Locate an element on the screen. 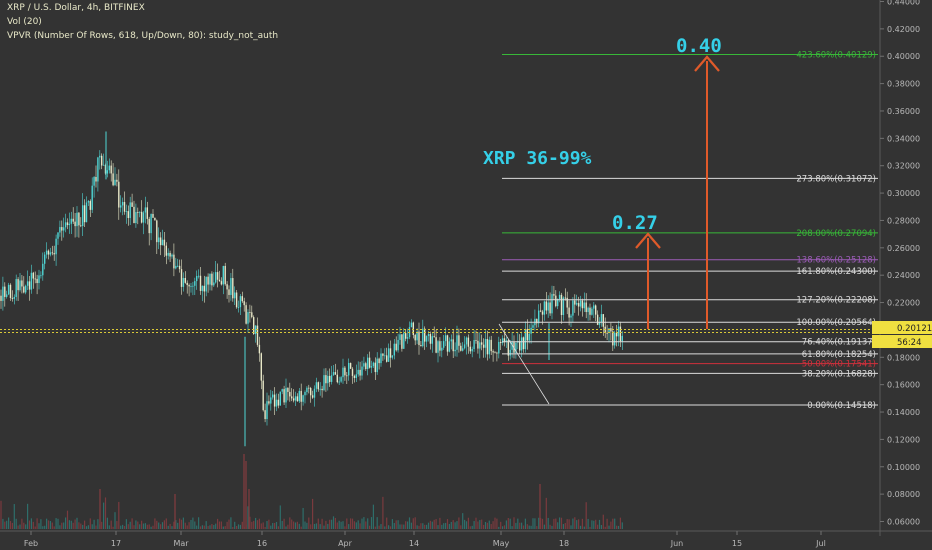 Image resolution: width=932 pixels, height=550 pixels. fib-level-label: 61.80%(0.18254) is located at coordinates (839, 355).